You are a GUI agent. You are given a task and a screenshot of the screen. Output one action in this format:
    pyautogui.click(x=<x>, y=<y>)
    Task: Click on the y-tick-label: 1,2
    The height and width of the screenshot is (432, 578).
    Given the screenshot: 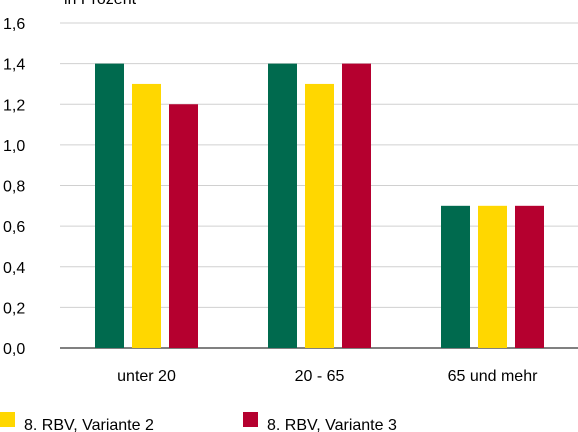 What is the action you would take?
    pyautogui.click(x=14, y=105)
    